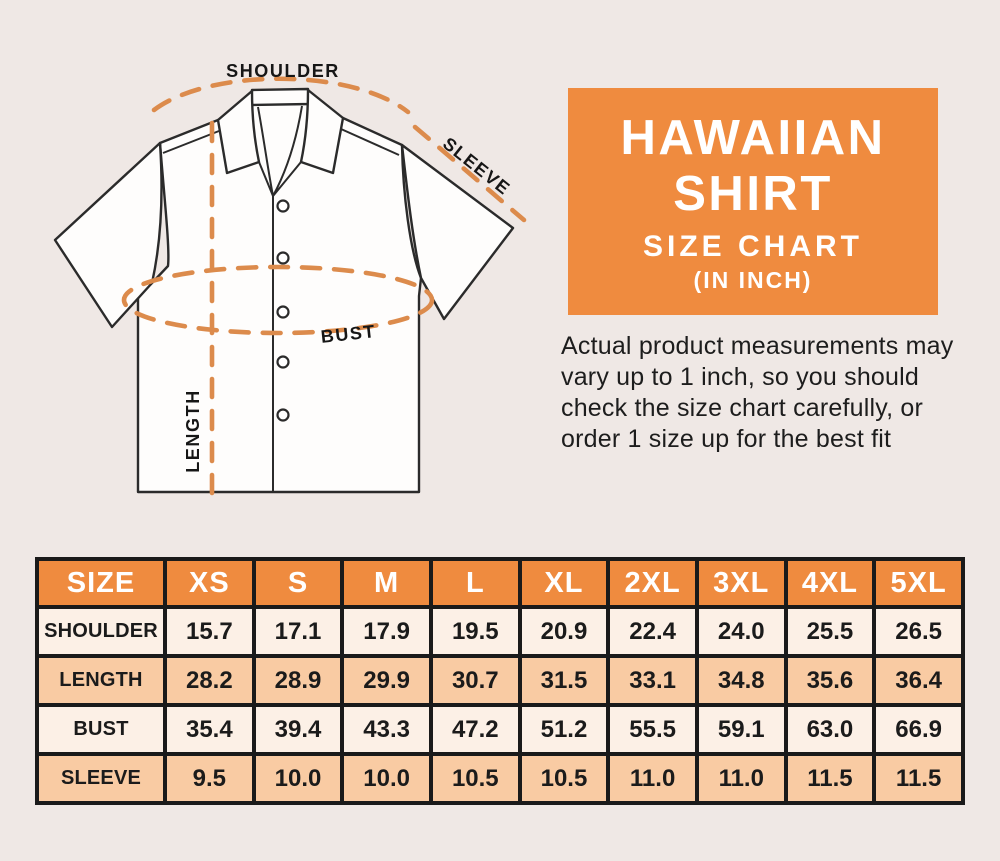 This screenshot has width=1000, height=861. What do you see at coordinates (191, 142) in the screenshot?
I see `left-yoke-seam` at bounding box center [191, 142].